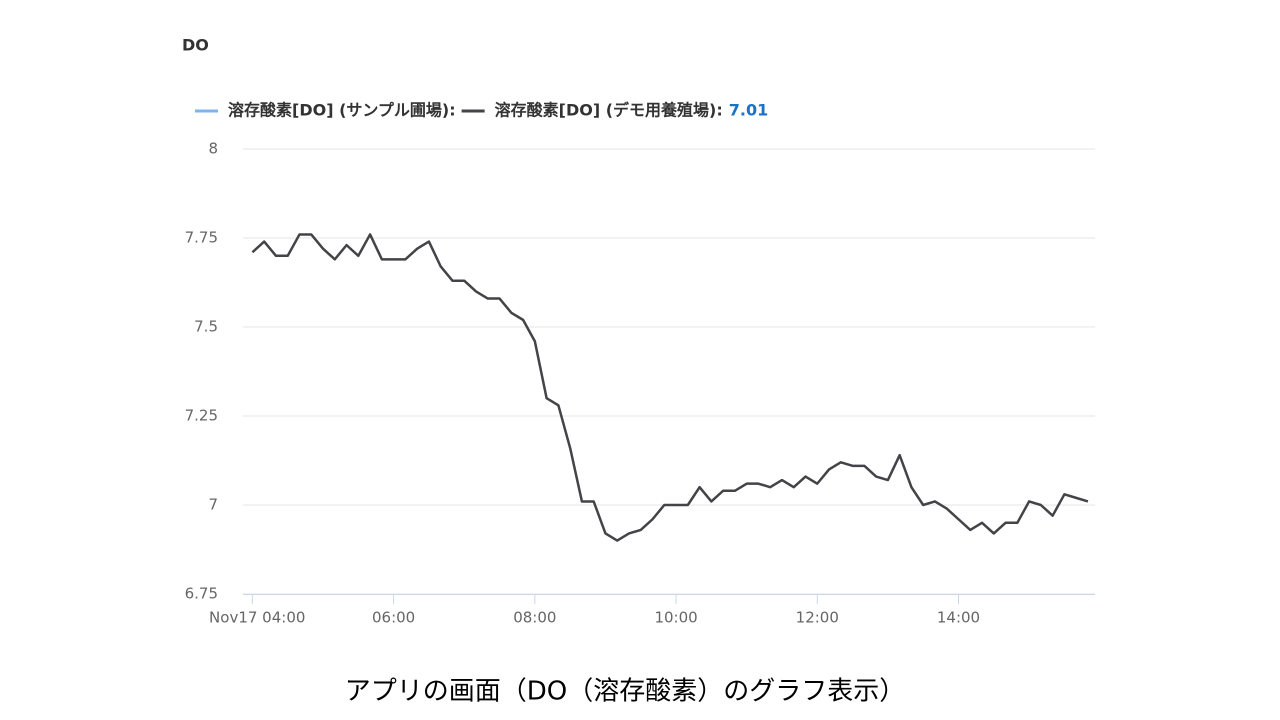  I want to click on x-tick-label: 06:00, so click(393, 618).